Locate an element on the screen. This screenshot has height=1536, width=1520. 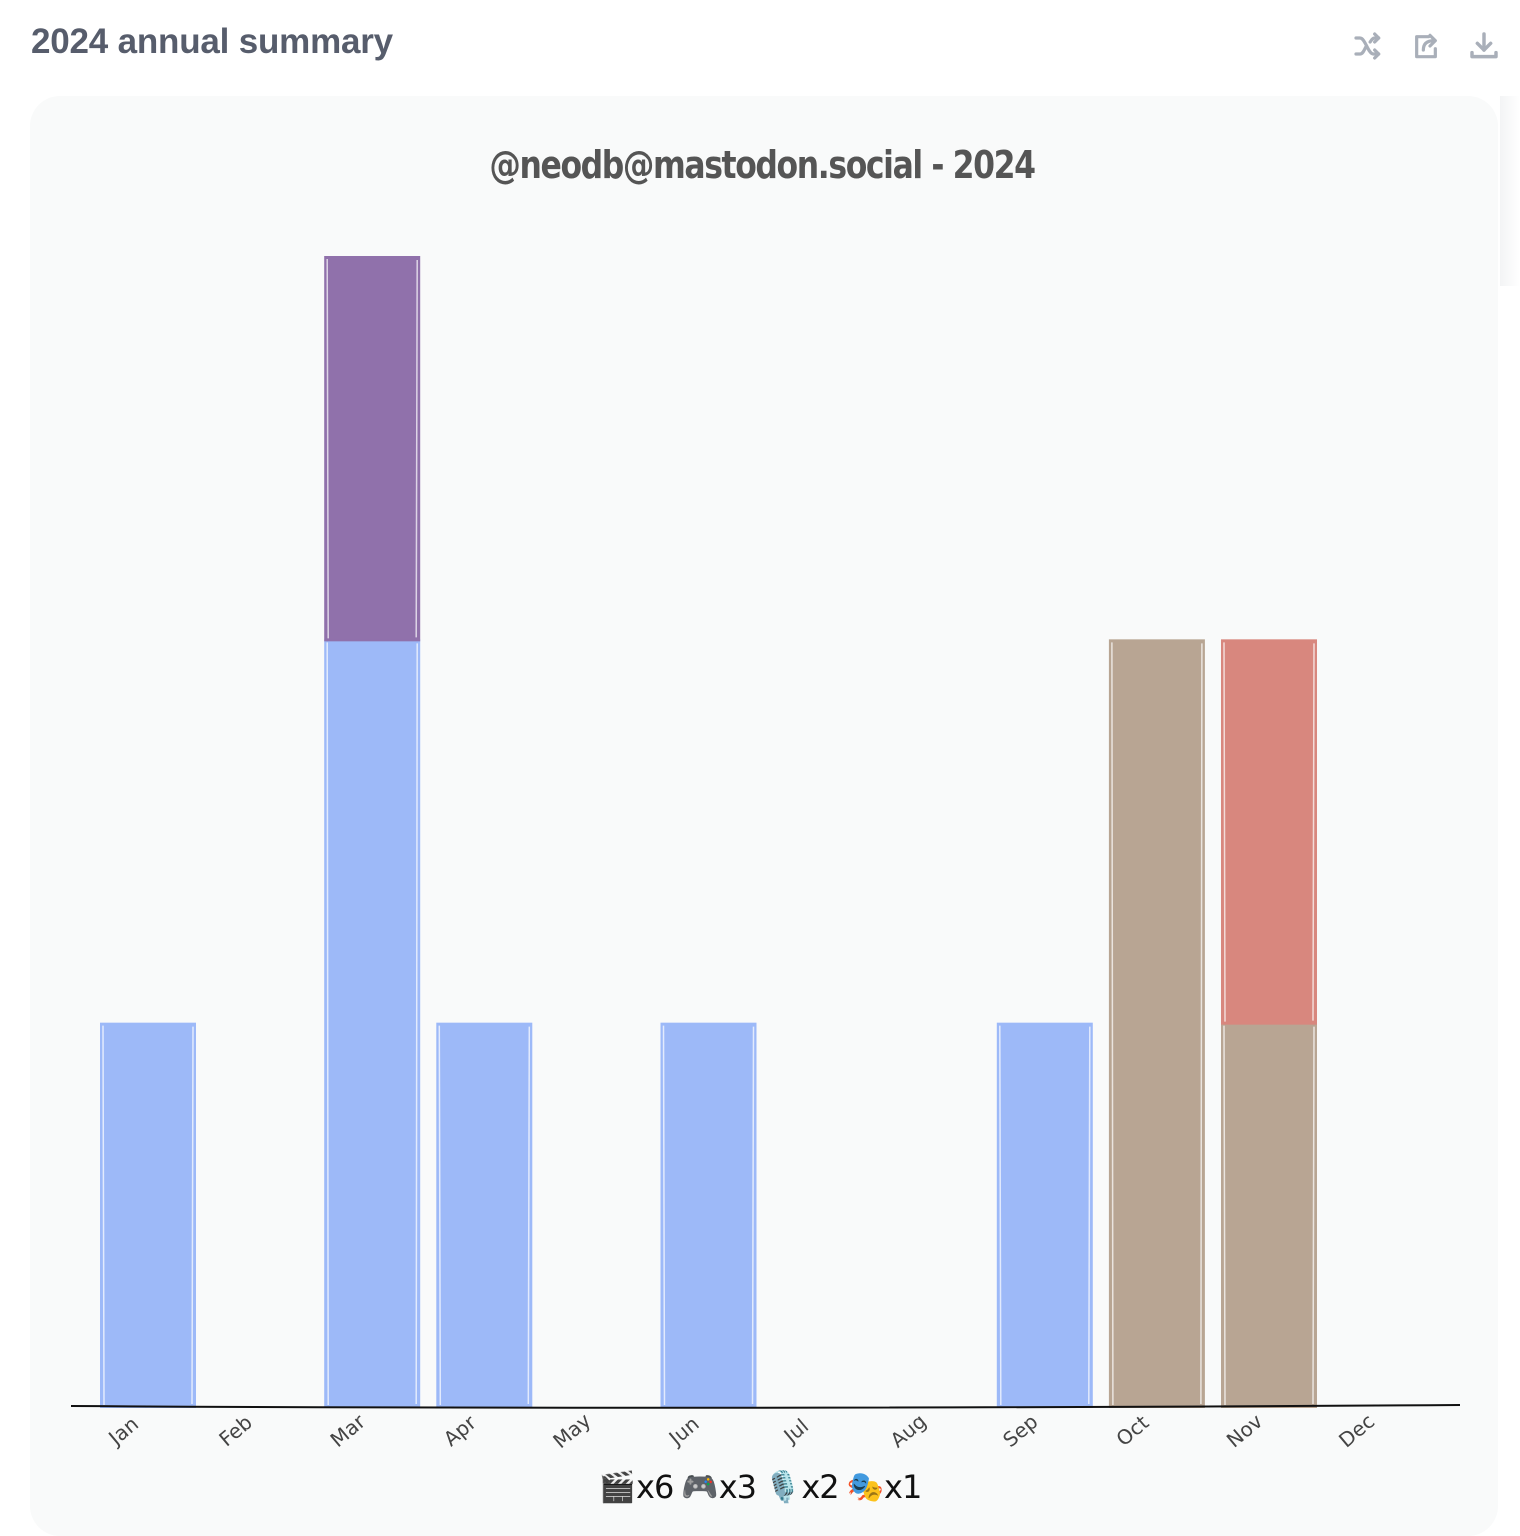
x-tick-label: Feb is located at coordinates (235, 1430).